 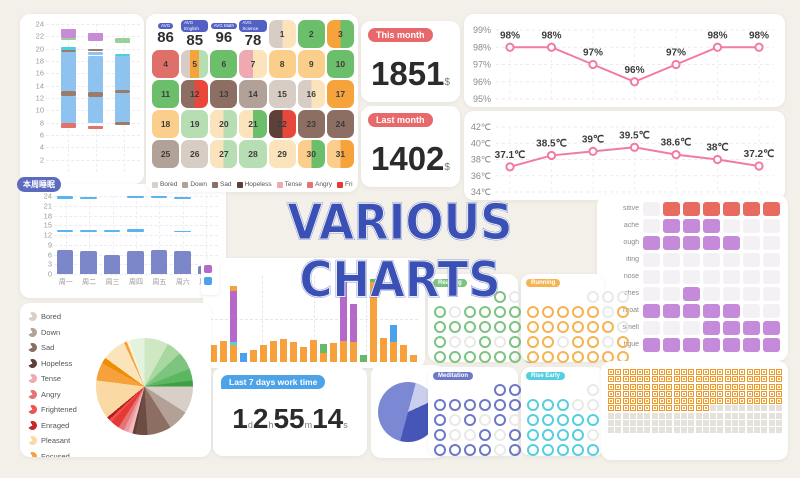 I want to click on calendar-day: 16, so click(x=311, y=94).